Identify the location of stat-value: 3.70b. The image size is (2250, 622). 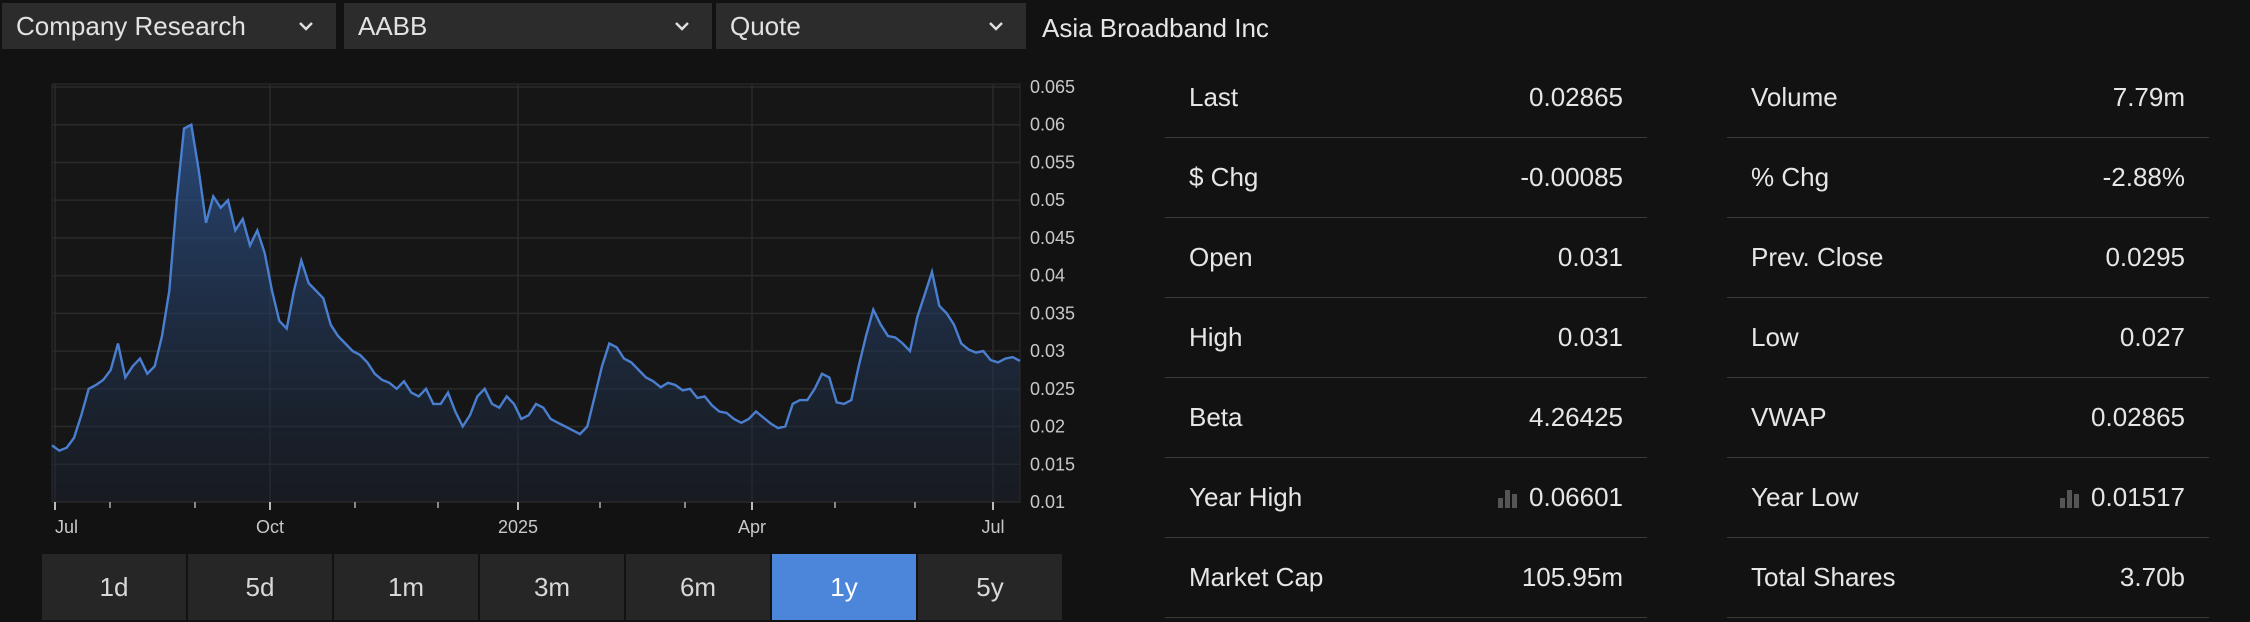
(2152, 577).